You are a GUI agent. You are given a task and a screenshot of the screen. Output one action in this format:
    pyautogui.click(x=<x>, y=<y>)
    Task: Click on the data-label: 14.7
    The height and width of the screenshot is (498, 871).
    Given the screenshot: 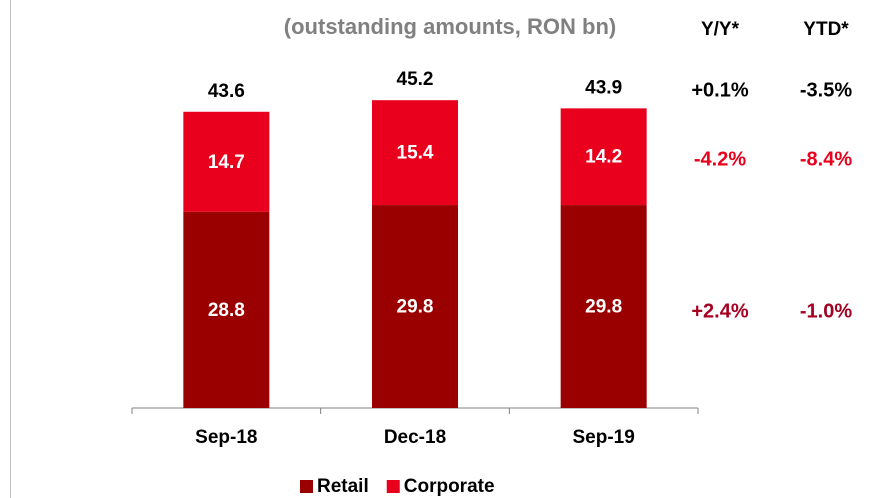 What is the action you would take?
    pyautogui.click(x=226, y=162)
    